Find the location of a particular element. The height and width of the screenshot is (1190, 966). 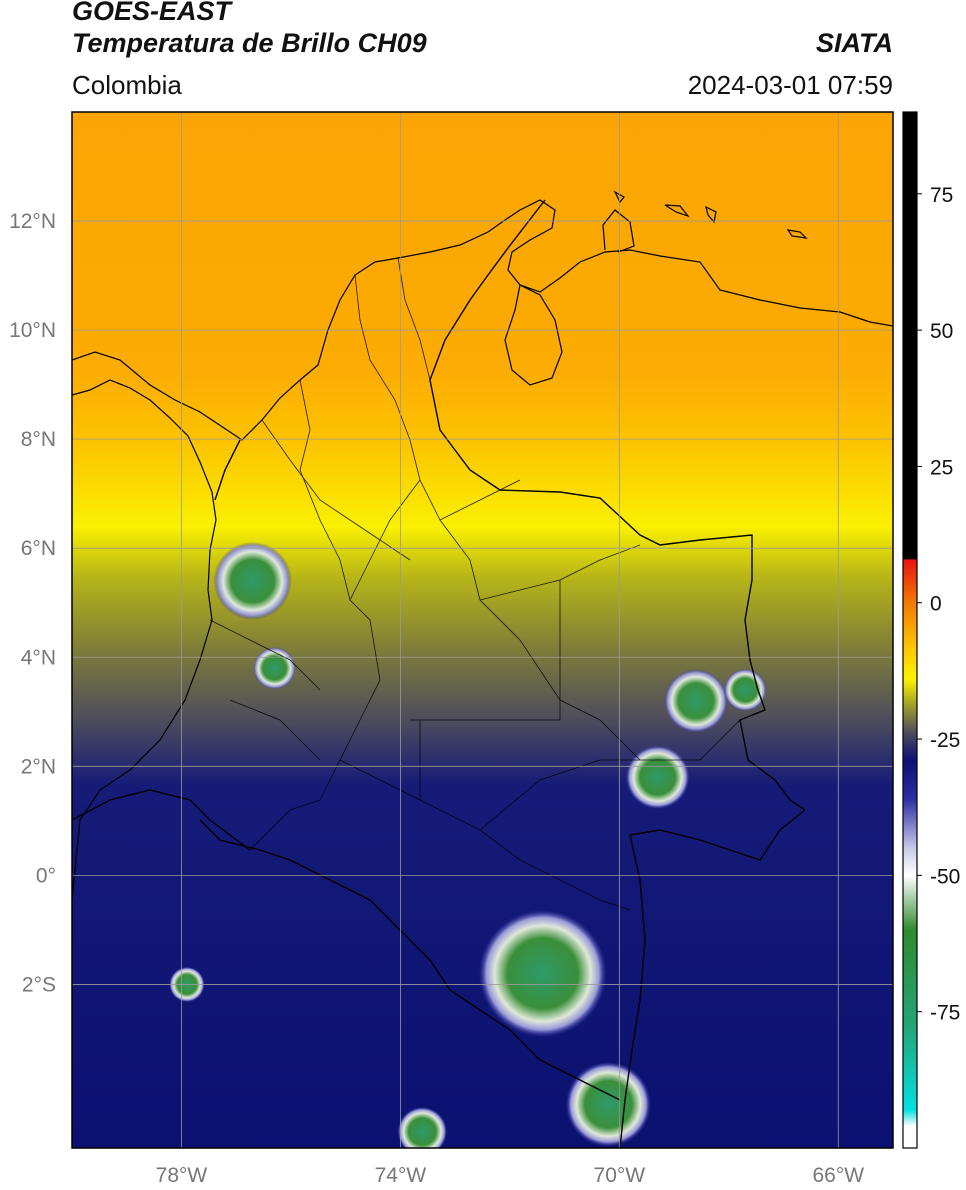

colorbar-tick-label: 0 is located at coordinates (936, 604).